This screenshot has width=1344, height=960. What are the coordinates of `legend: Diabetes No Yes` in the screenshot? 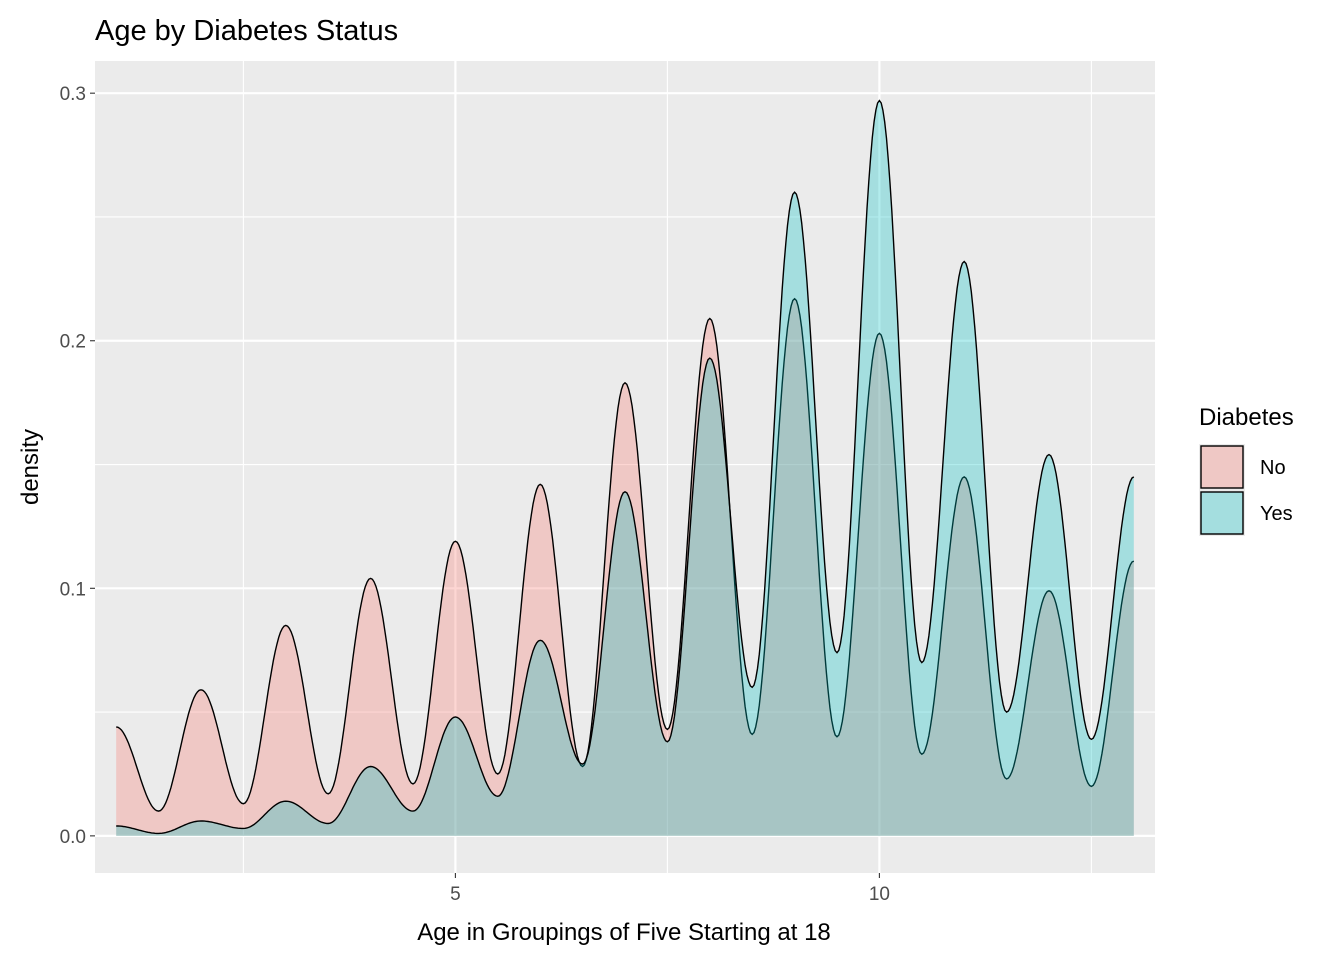 It's located at (1246, 470).